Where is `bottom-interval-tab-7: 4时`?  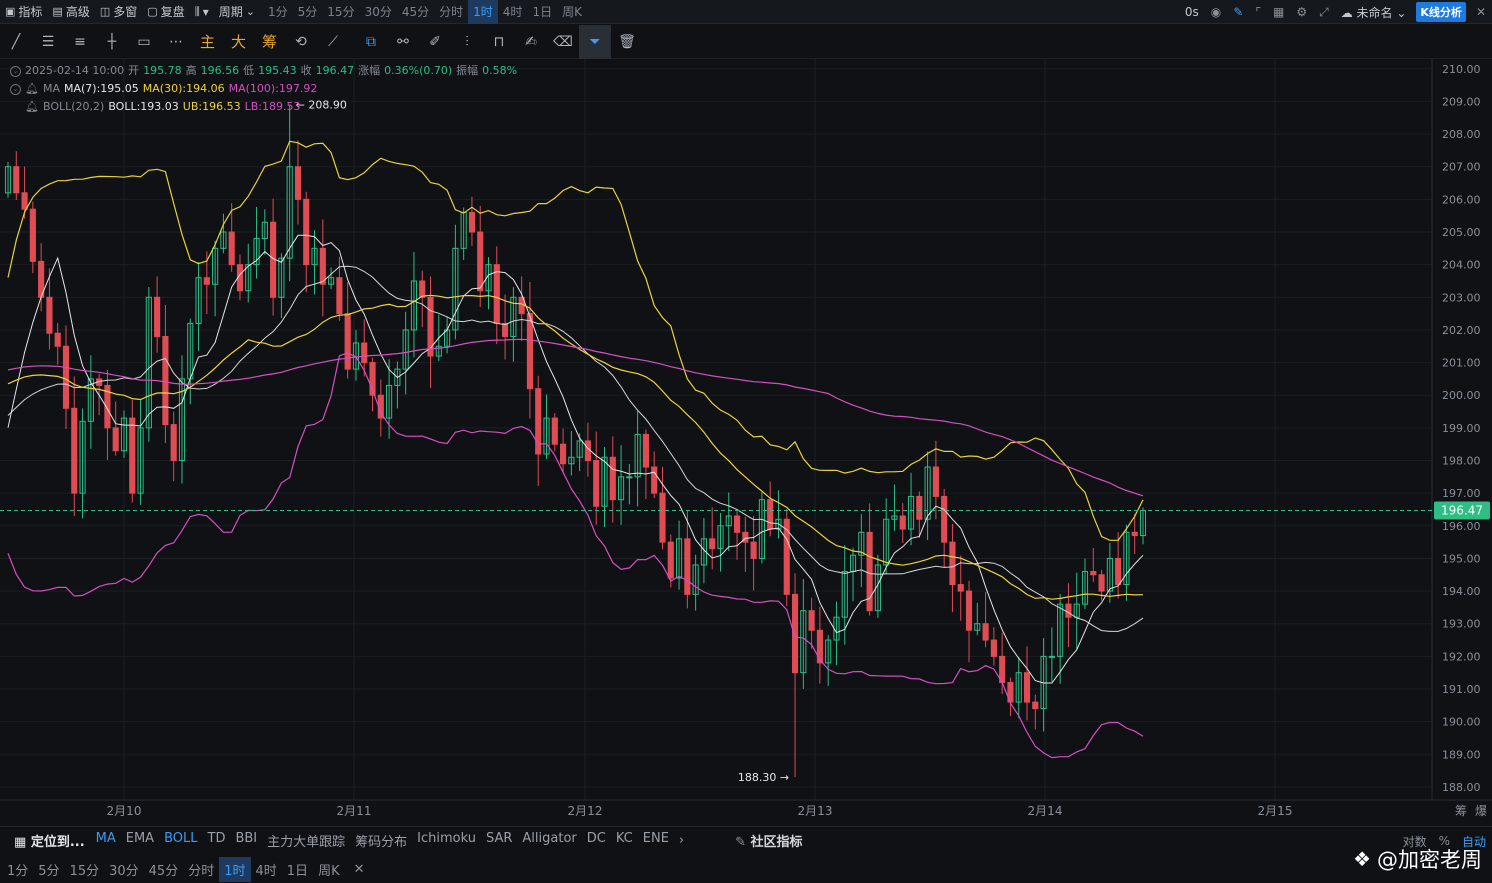
bottom-interval-tab-7: 4时 is located at coordinates (266, 871).